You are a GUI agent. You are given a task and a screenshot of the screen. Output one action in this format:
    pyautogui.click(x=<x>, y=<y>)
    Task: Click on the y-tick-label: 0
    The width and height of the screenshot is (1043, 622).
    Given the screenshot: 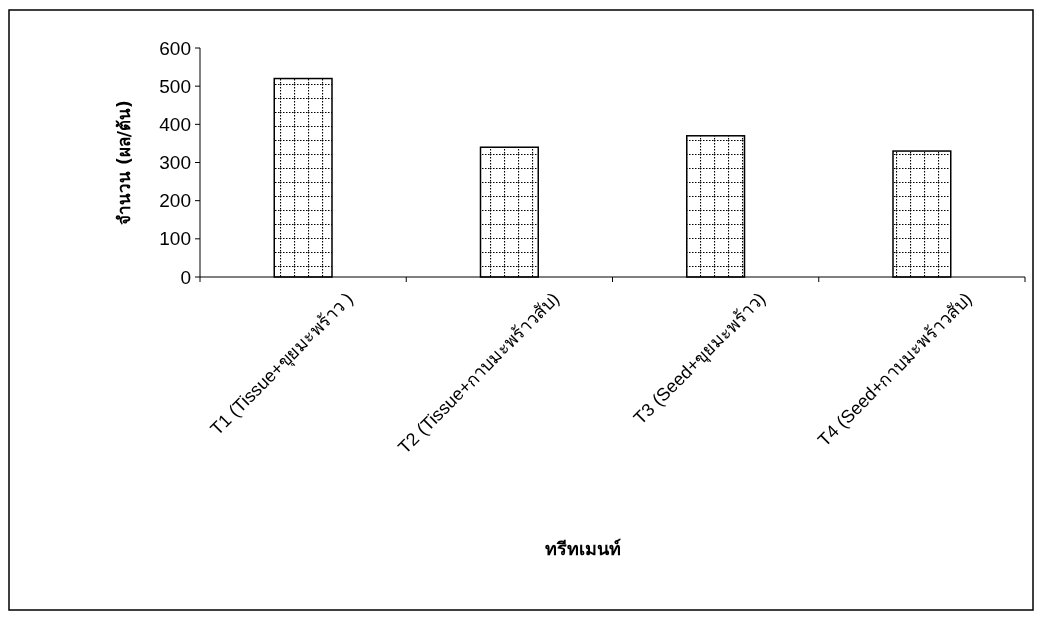 What is the action you would take?
    pyautogui.click(x=185, y=277)
    